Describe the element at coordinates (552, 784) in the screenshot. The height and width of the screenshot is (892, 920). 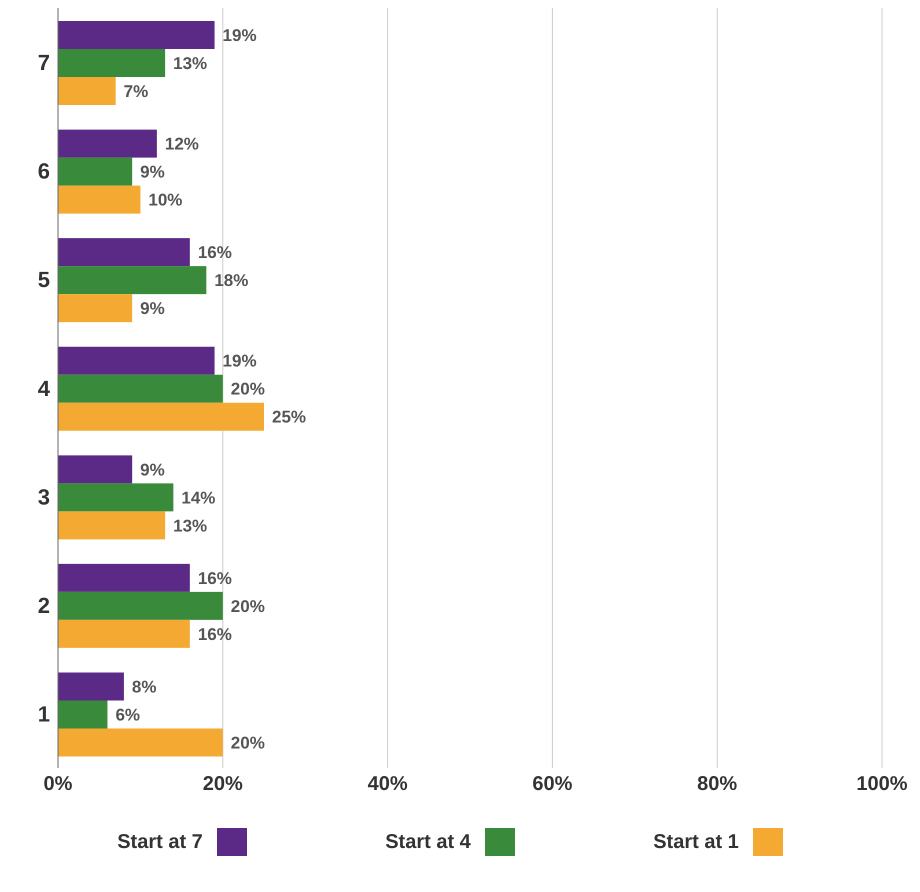
I see `x-tick-label: 60%` at that location.